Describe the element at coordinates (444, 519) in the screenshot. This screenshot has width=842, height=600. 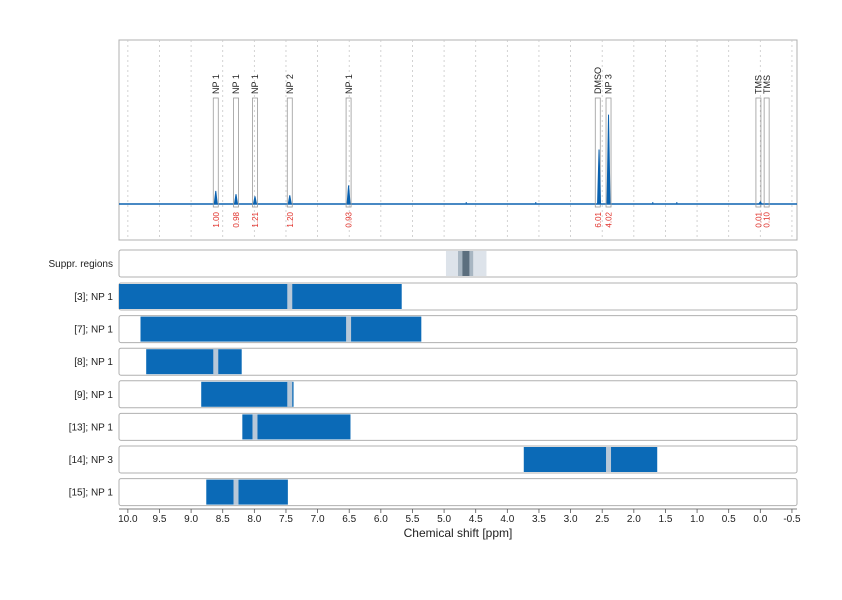
I see `x-tick-label-10: 5.0` at that location.